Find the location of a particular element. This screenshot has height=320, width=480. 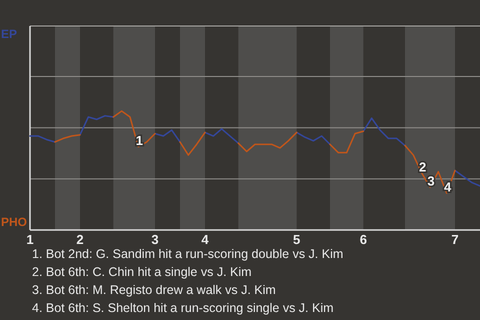

x-tick-label: 4 is located at coordinates (205, 239).